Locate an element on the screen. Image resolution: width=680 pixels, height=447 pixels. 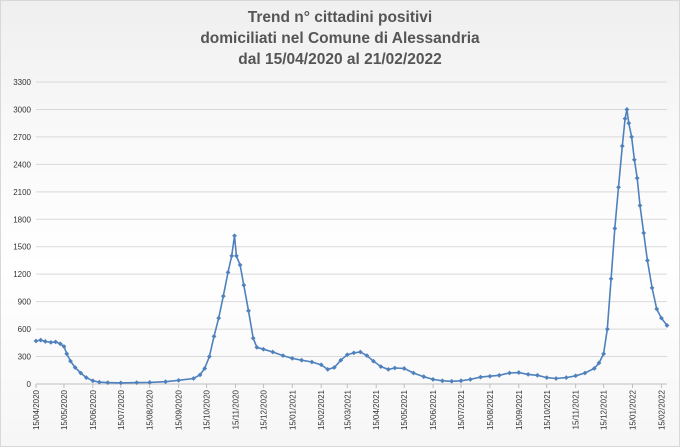
y-tick-label: 1500 is located at coordinates (22, 247).